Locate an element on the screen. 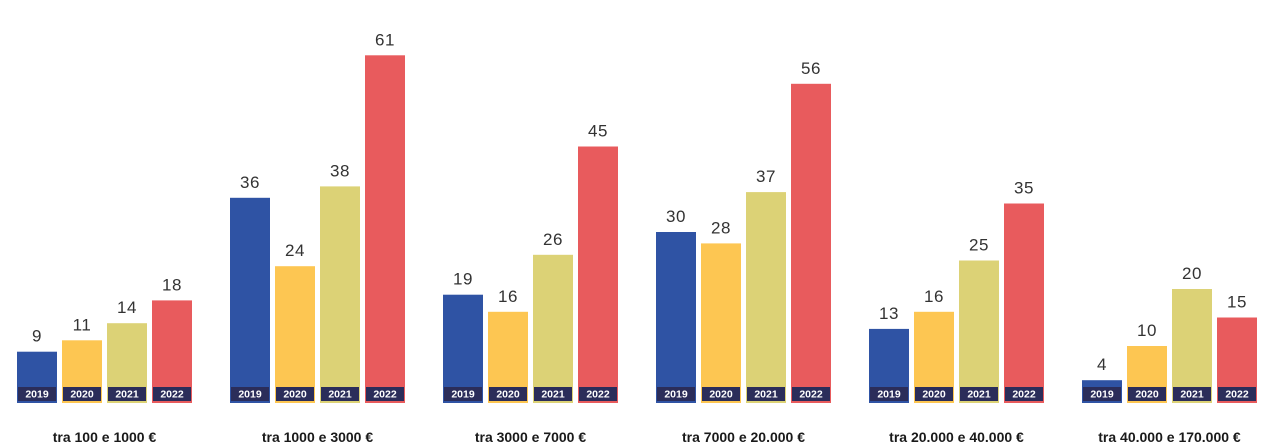 The height and width of the screenshot is (447, 1269). data-label: 35 is located at coordinates (1024, 188).